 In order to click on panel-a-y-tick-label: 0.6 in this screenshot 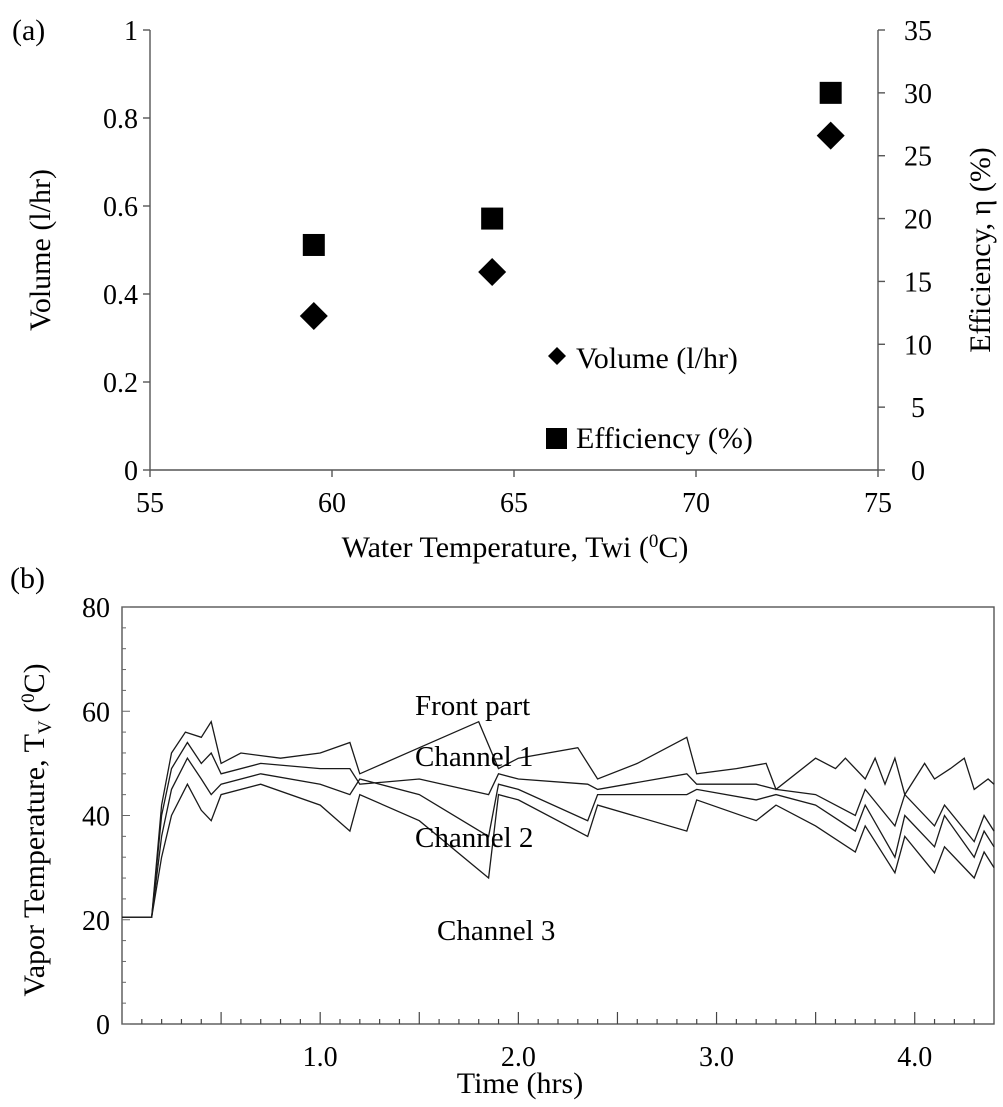, I will do `click(120, 207)`.